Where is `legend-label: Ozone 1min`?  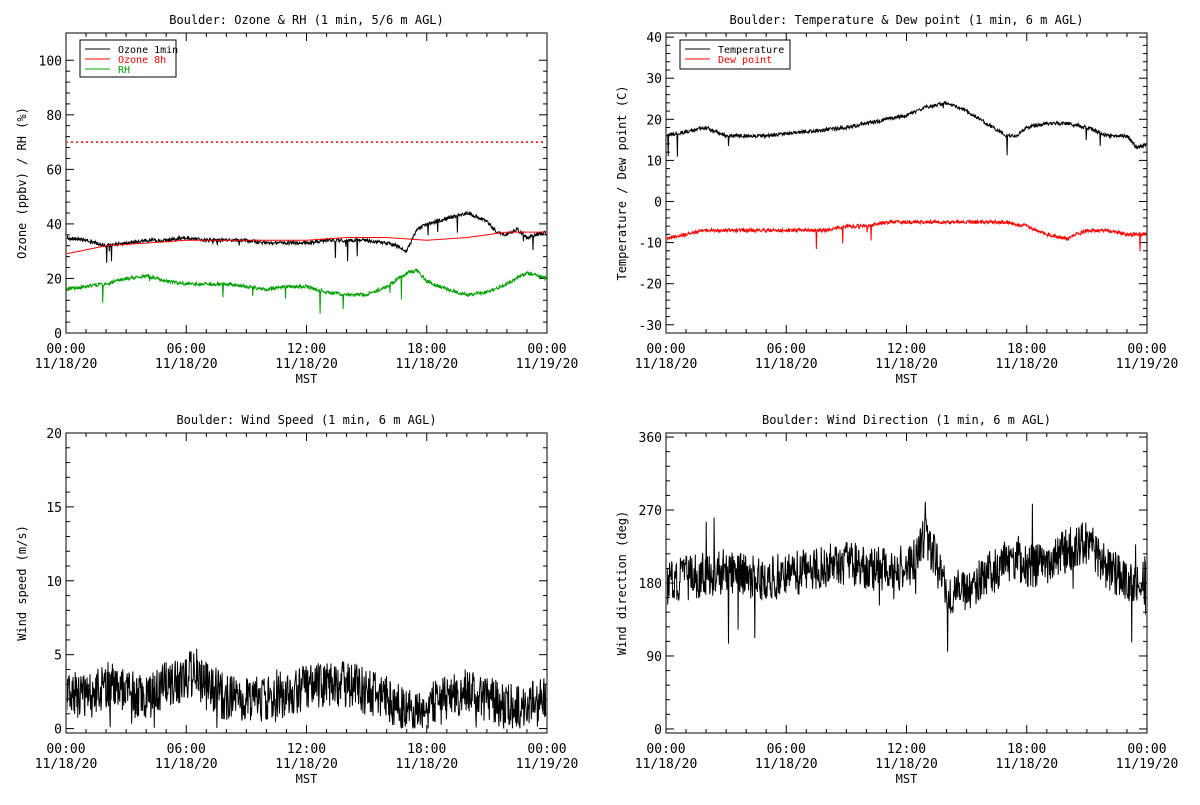
legend-label: Ozone 1min is located at coordinates (148, 50).